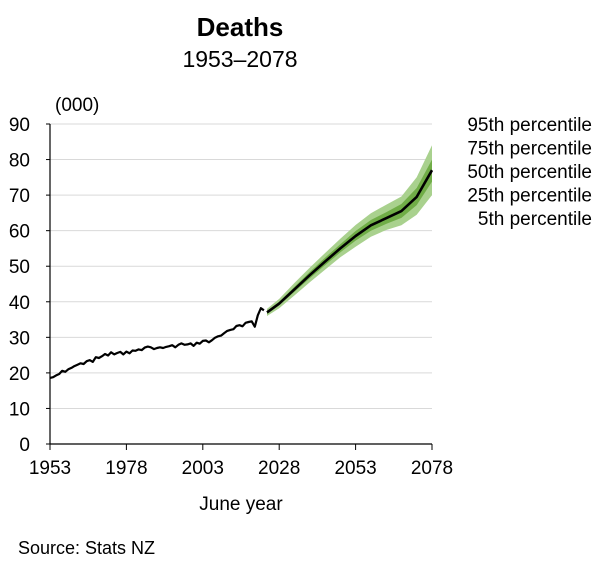  Describe the element at coordinates (19, 196) in the screenshot. I see `y-tick-label-70: 70` at that location.